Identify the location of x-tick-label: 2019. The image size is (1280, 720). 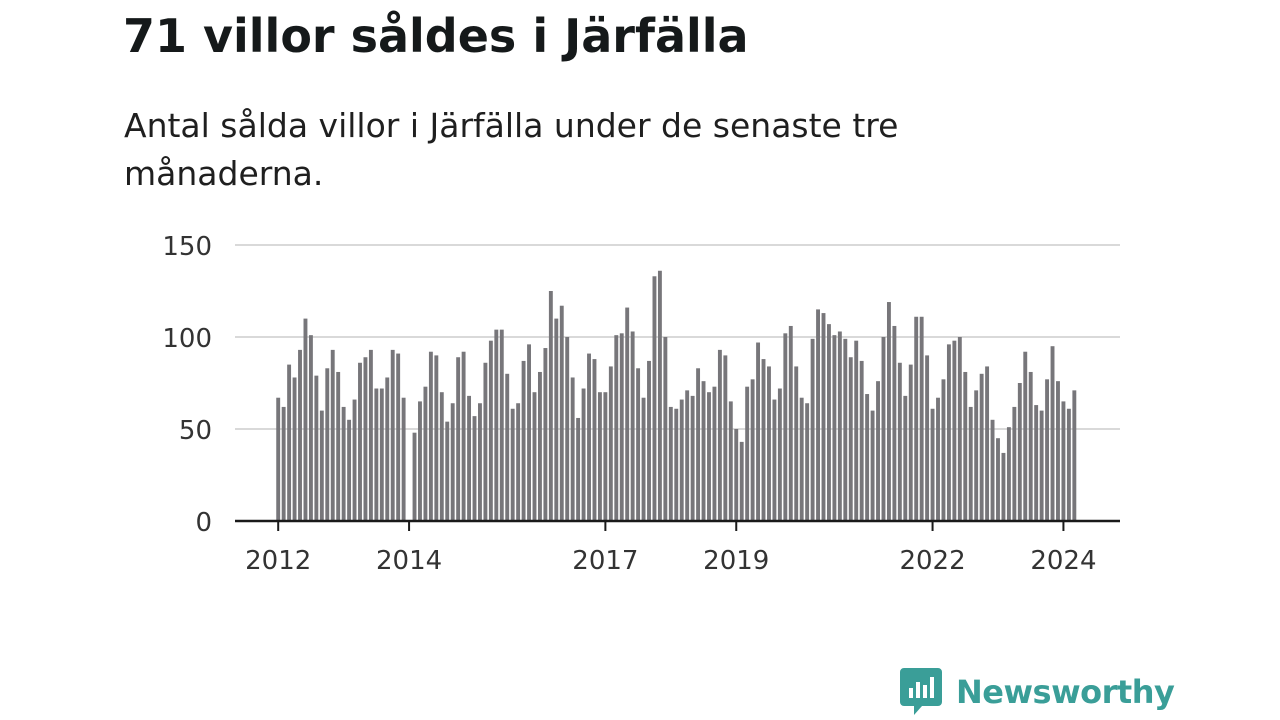
(736, 561).